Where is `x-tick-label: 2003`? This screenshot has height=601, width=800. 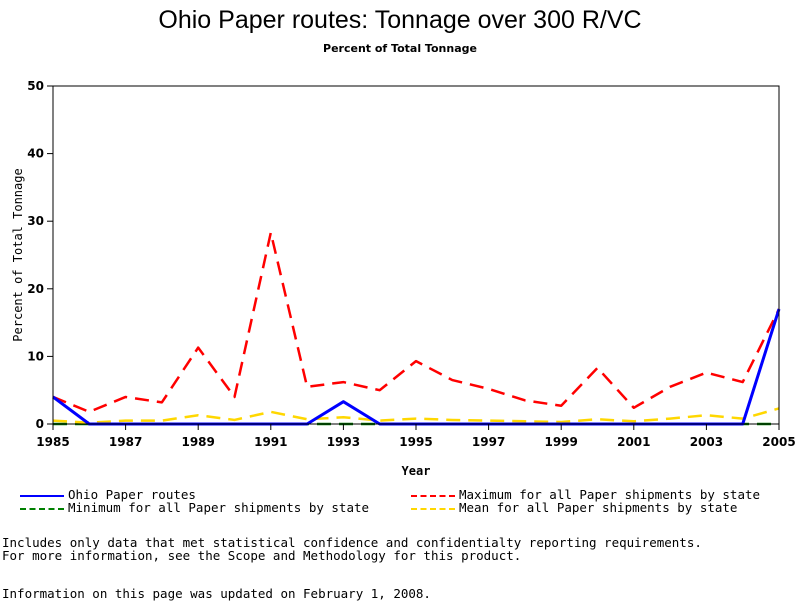
x-tick-label: 2003 is located at coordinates (706, 442).